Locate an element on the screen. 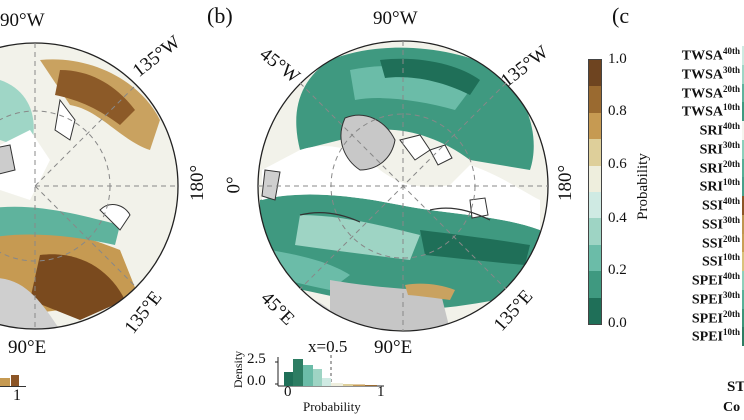 This screenshot has height=420, width=744. left-map-label-bottom: 90°E is located at coordinates (27, 347).